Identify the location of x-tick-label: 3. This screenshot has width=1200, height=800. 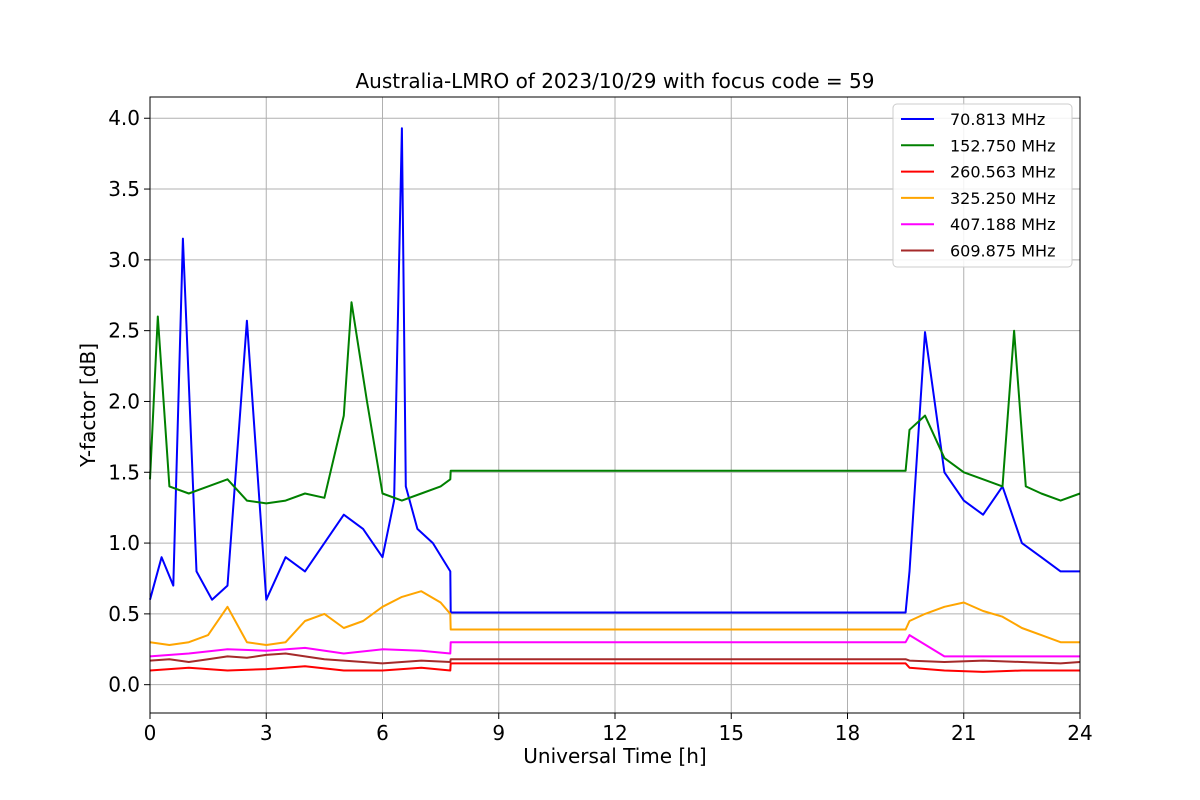
(266, 733).